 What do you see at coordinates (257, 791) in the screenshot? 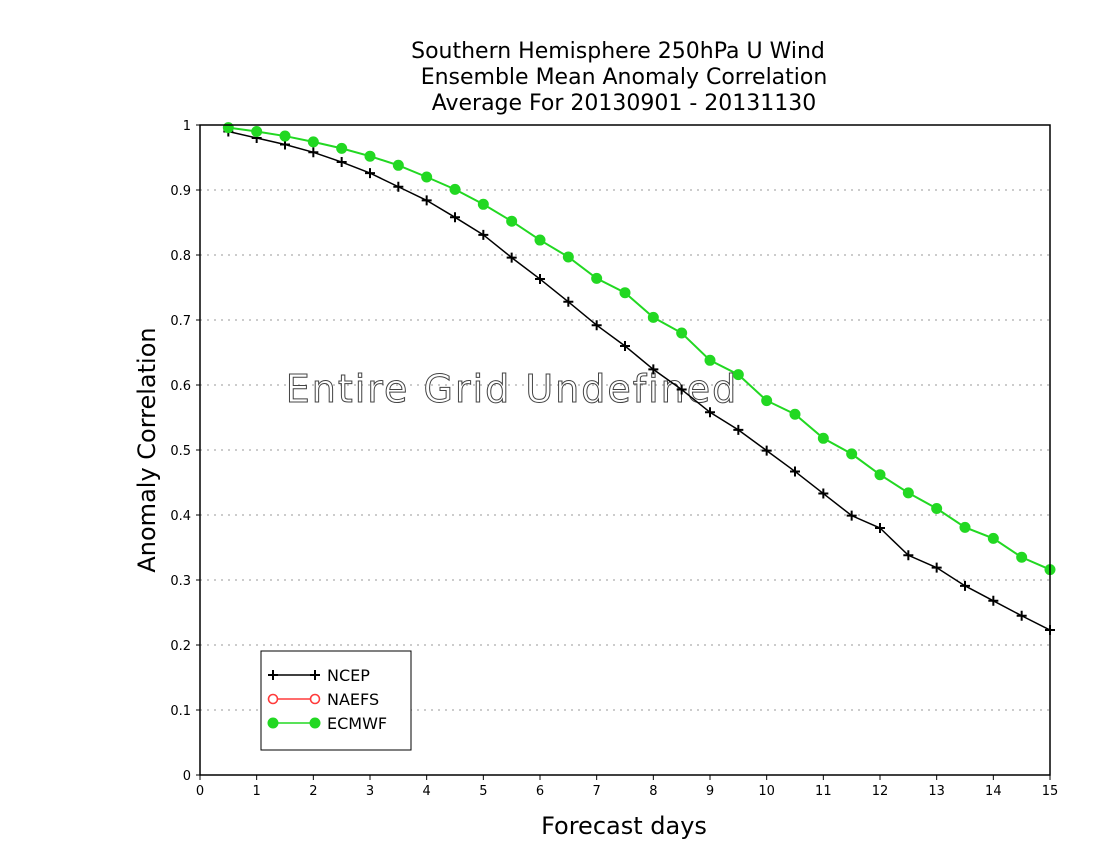
I see `x-tick-label: 1` at bounding box center [257, 791].